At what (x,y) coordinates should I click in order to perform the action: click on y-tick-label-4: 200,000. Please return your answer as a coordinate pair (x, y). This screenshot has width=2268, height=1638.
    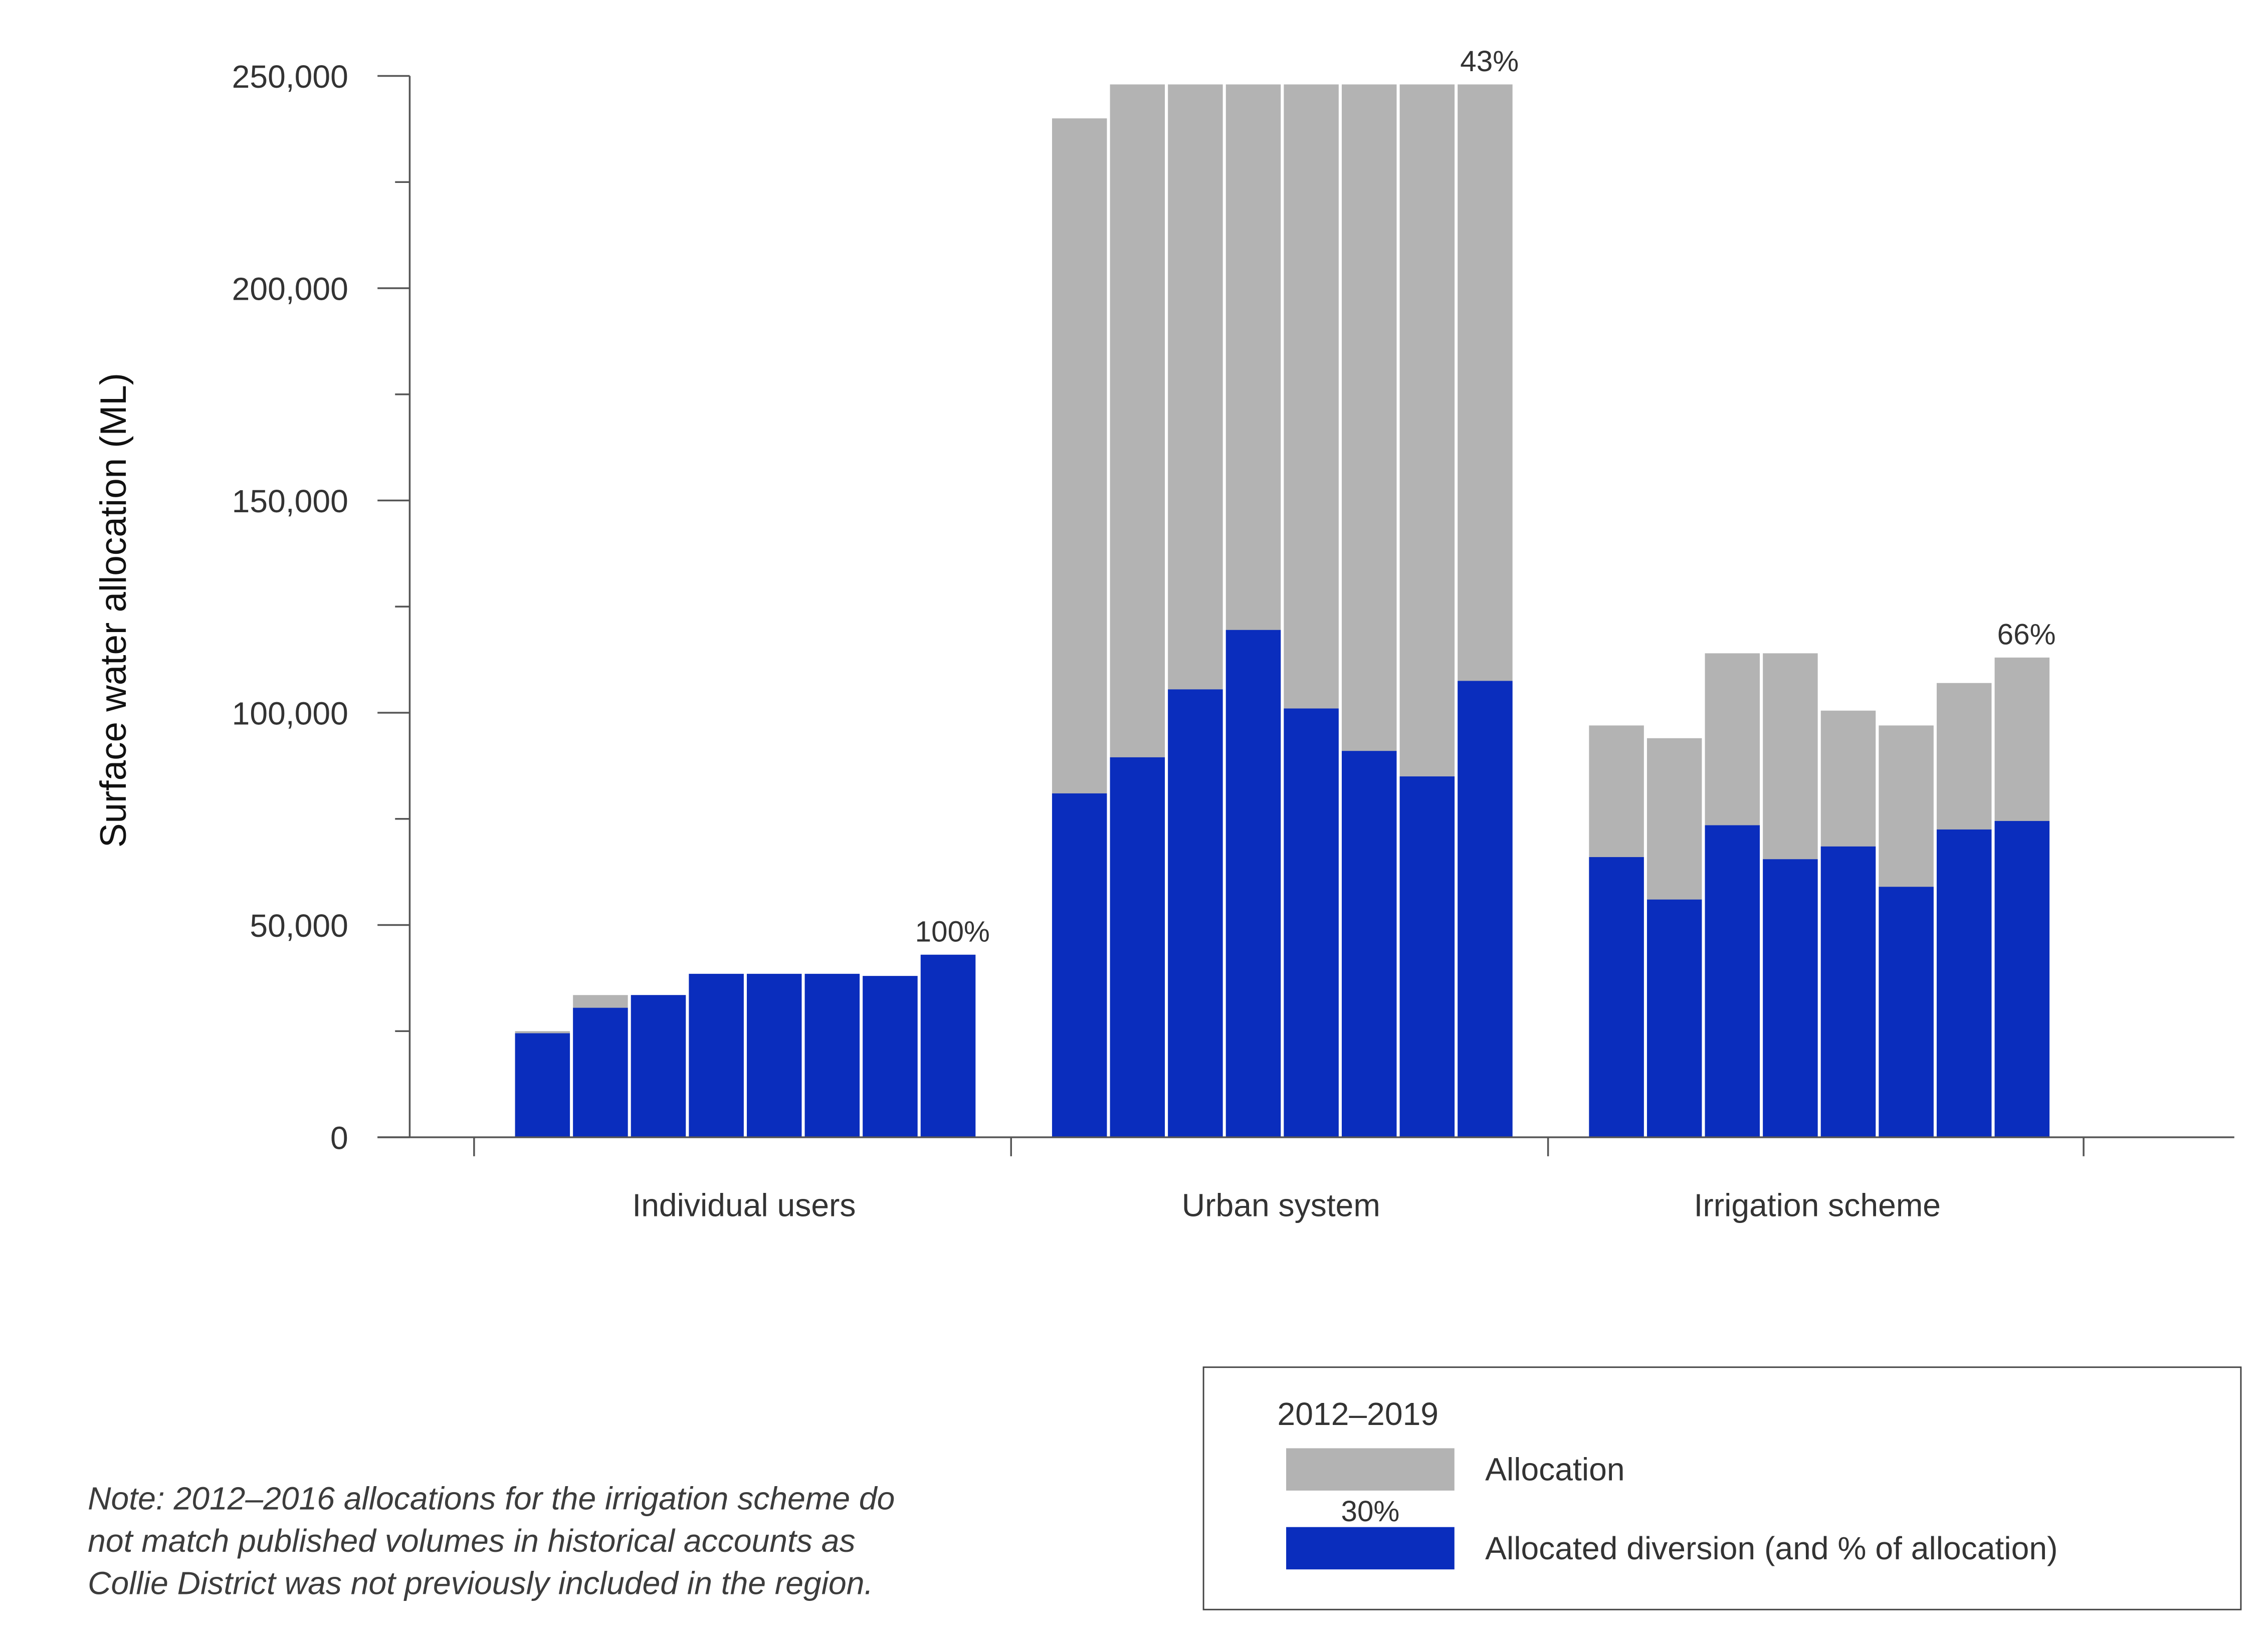
    Looking at the image, I should click on (290, 289).